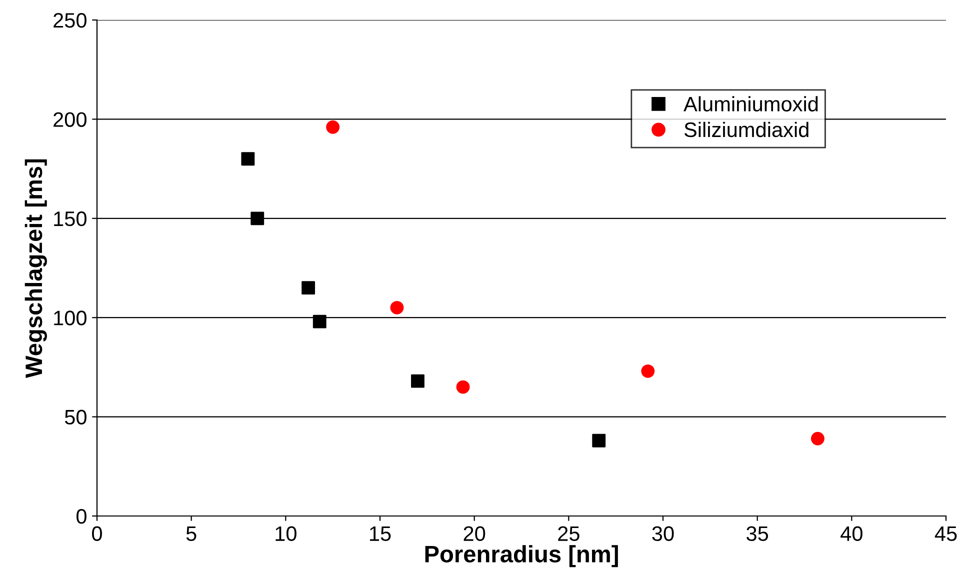 This screenshot has width=961, height=588. I want to click on y-tick-label: 200, so click(70, 119).